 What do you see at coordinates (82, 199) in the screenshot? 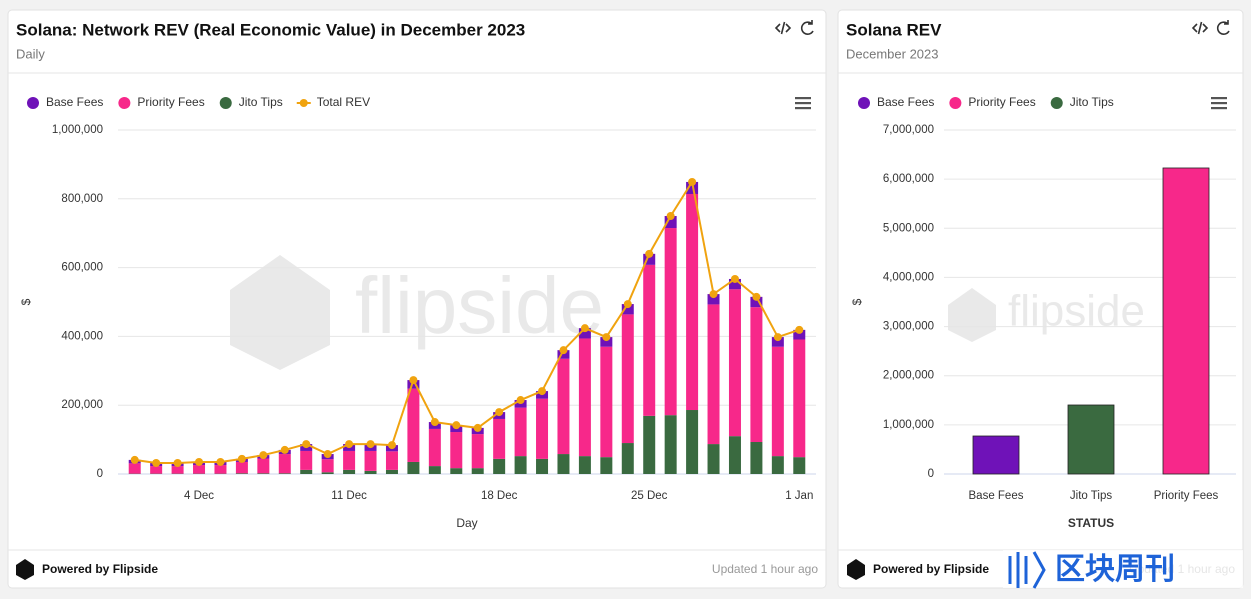
I see `y-tick-label: 800,000` at bounding box center [82, 199].